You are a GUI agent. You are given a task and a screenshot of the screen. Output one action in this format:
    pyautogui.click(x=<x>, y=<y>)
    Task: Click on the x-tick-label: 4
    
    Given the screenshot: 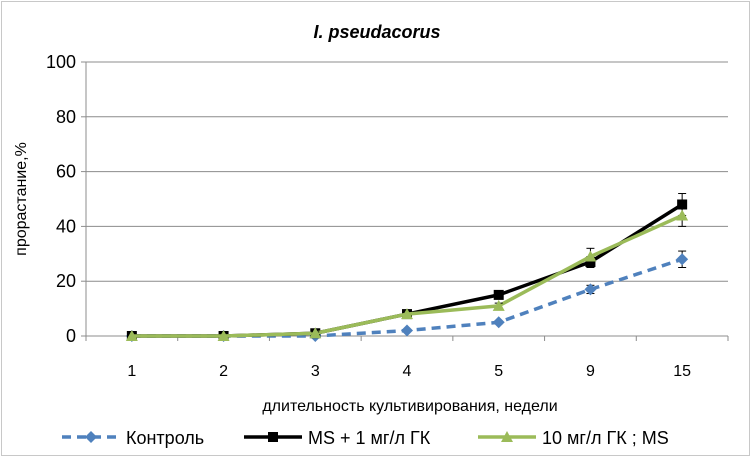 What is the action you would take?
    pyautogui.click(x=407, y=371)
    